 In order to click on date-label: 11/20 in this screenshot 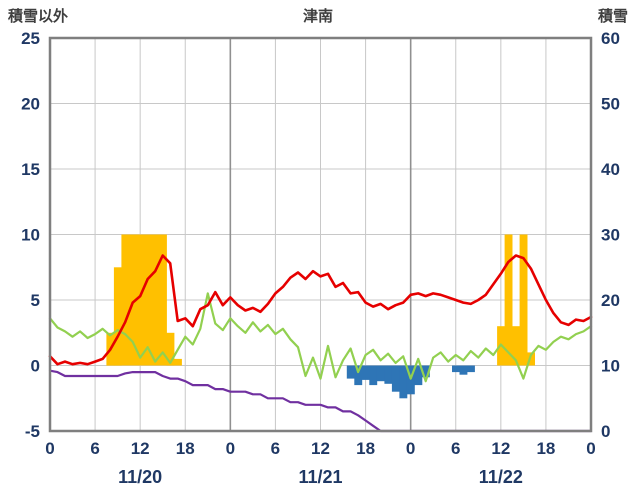, I will do `click(140, 477)`.